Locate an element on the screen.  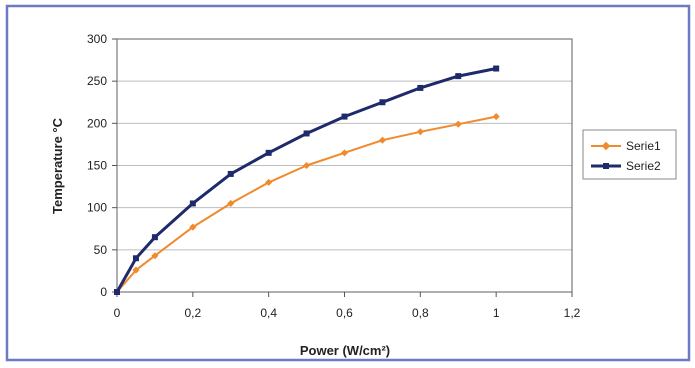
legend-label-serie1: Serie1 is located at coordinates (643, 146).